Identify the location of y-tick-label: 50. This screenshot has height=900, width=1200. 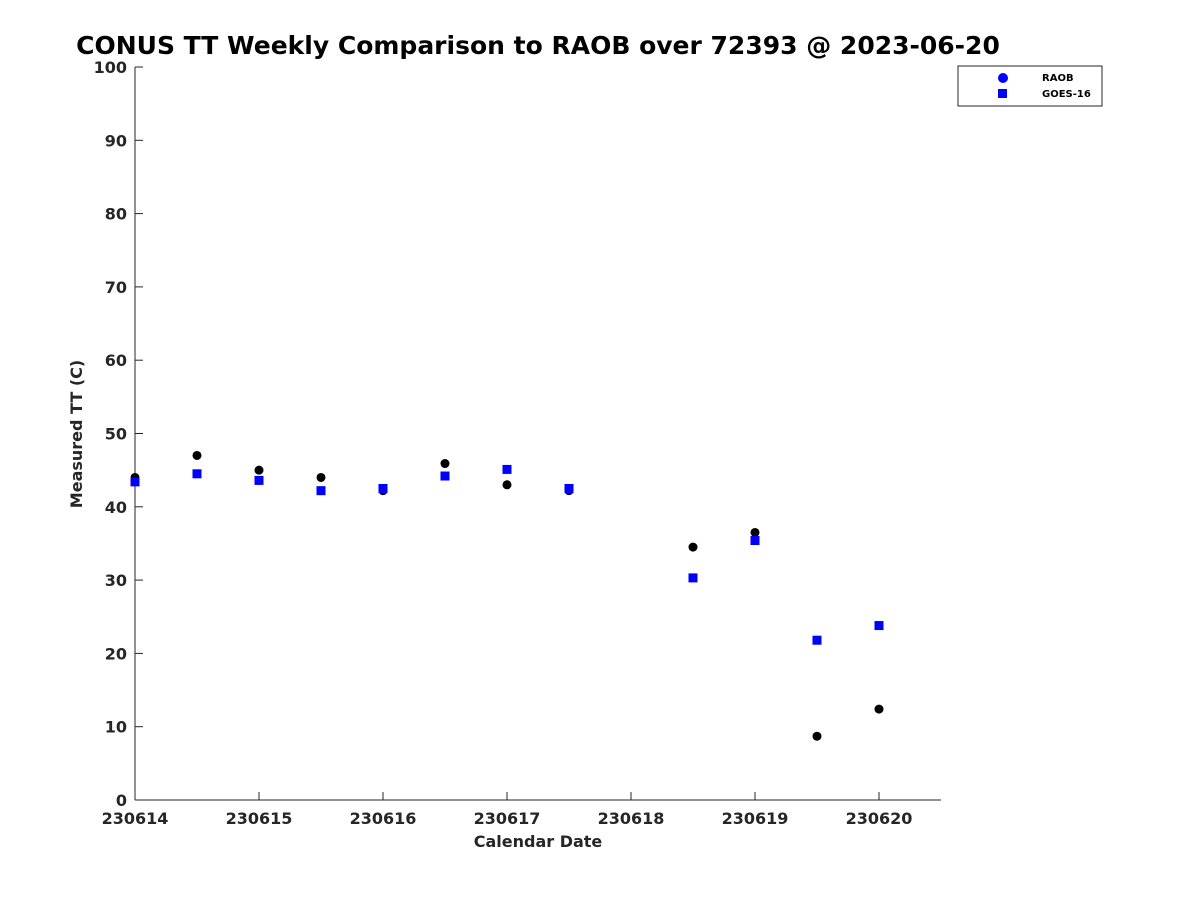
(116, 434).